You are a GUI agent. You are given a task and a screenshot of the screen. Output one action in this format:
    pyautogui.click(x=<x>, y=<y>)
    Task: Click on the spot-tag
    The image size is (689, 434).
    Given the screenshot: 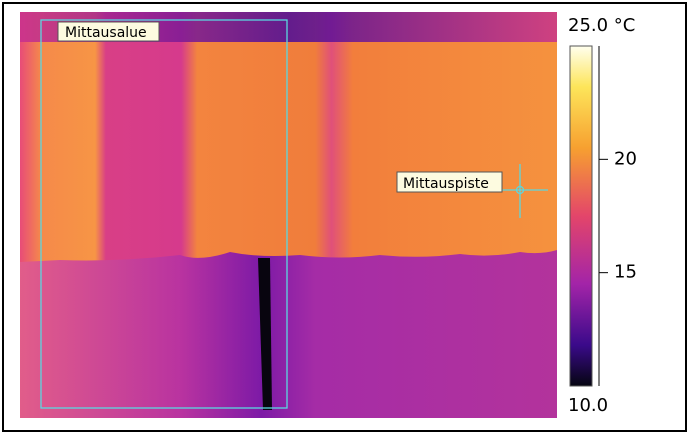 What is the action you would take?
    pyautogui.click(x=449, y=182)
    